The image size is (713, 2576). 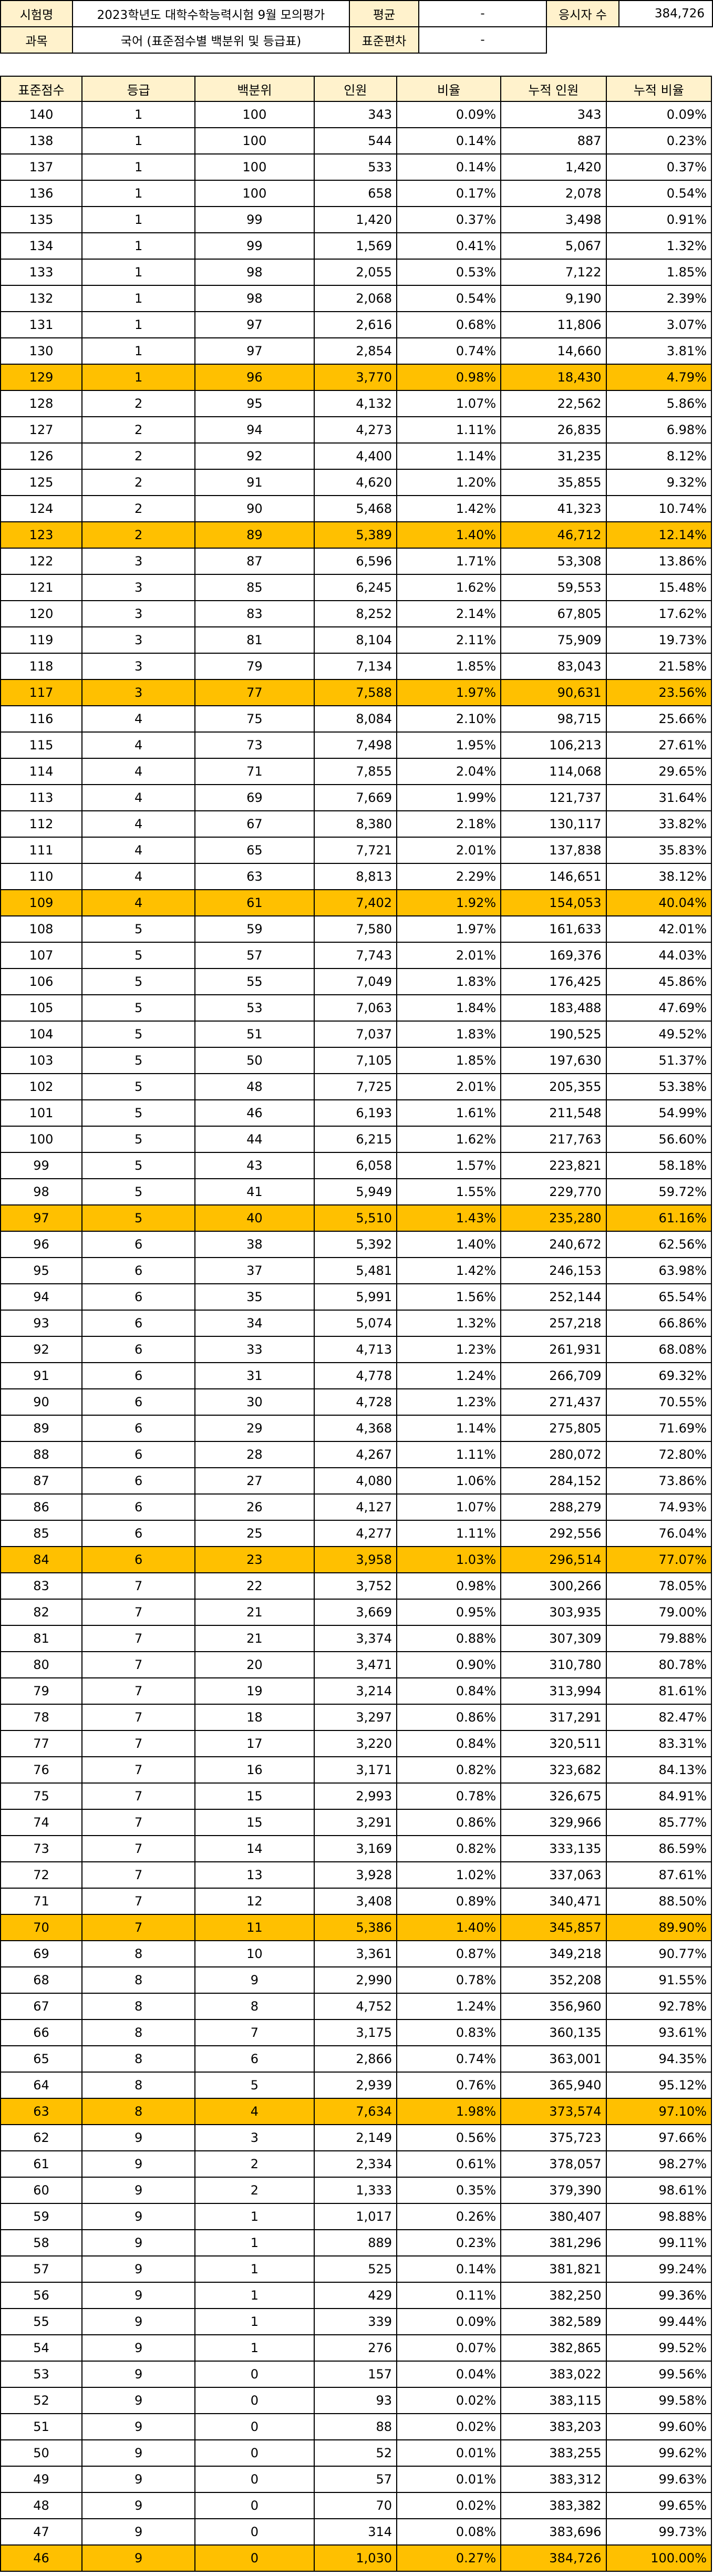 I want to click on cell-cumulative-ratio: 21.58%, so click(x=658, y=666).